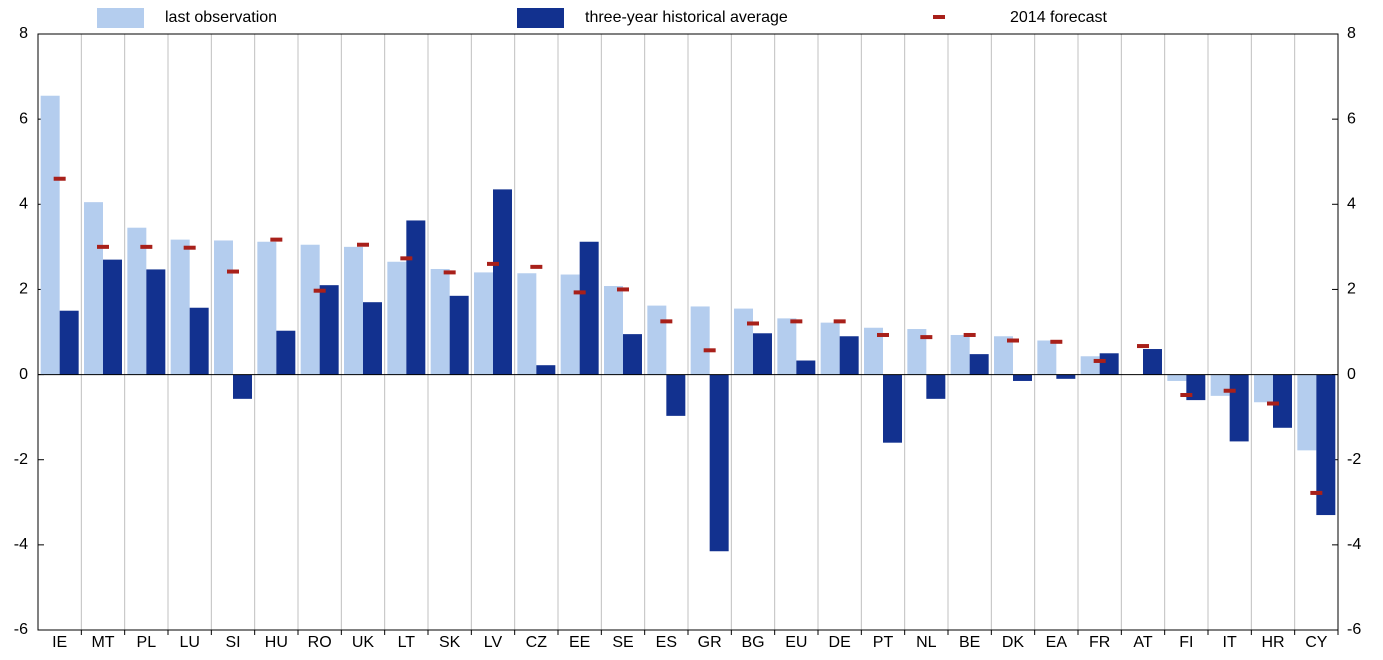 The image size is (1383, 660). I want to click on x-tick-label: SE, so click(622, 642).